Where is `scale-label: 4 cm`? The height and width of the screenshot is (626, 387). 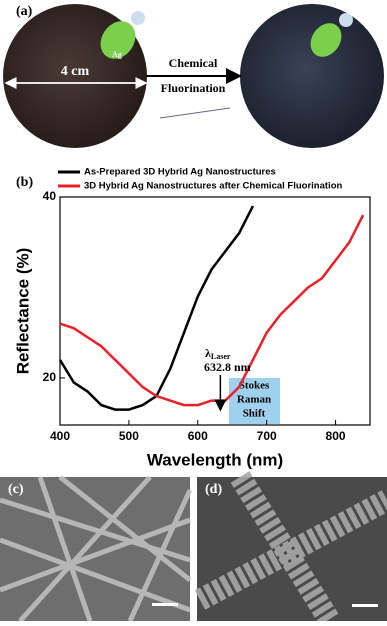 scale-label: 4 cm is located at coordinates (75, 71).